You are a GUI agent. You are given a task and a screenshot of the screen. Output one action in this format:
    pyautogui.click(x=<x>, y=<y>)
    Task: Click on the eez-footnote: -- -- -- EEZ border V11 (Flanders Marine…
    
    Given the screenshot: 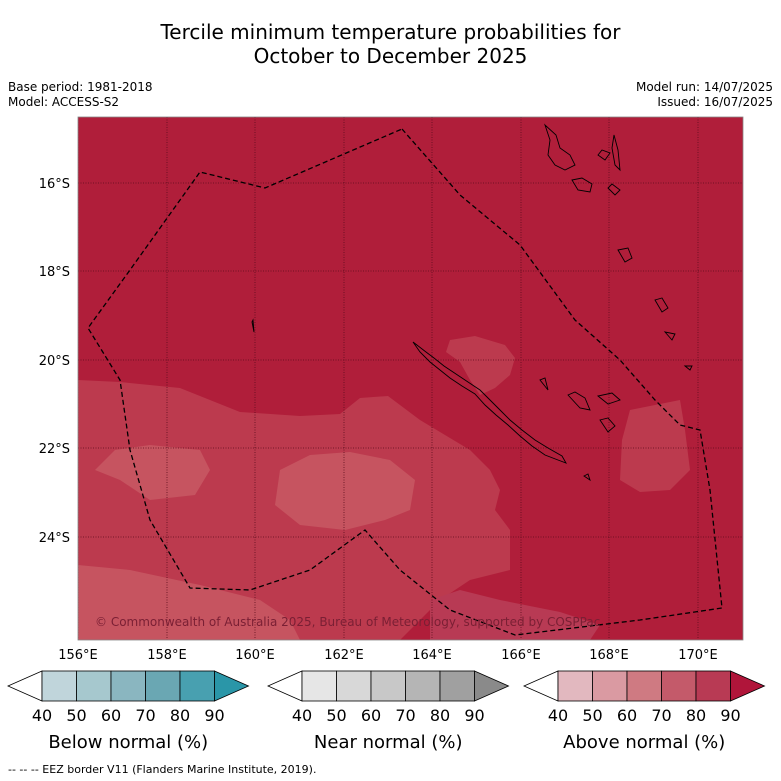 What is the action you would take?
    pyautogui.click(x=162, y=769)
    